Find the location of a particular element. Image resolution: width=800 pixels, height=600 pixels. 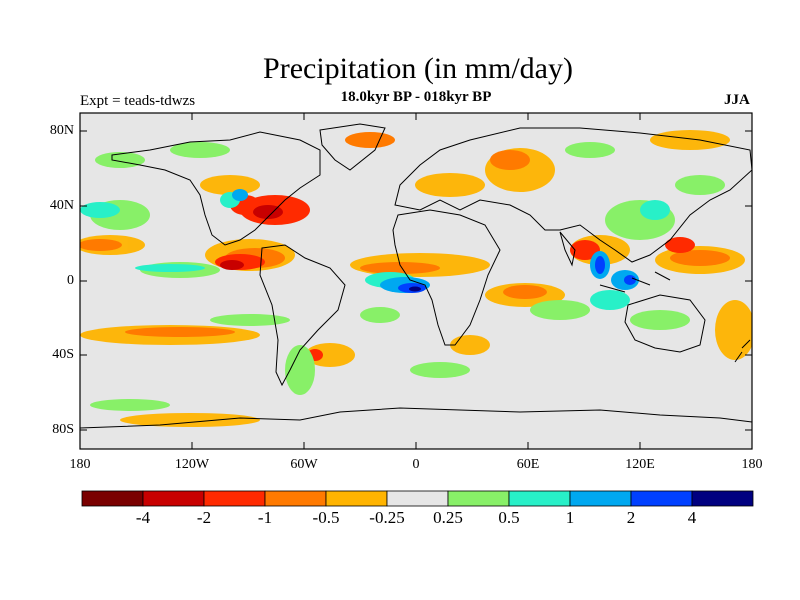

lon-tick-label: 60E is located at coordinates (528, 464).